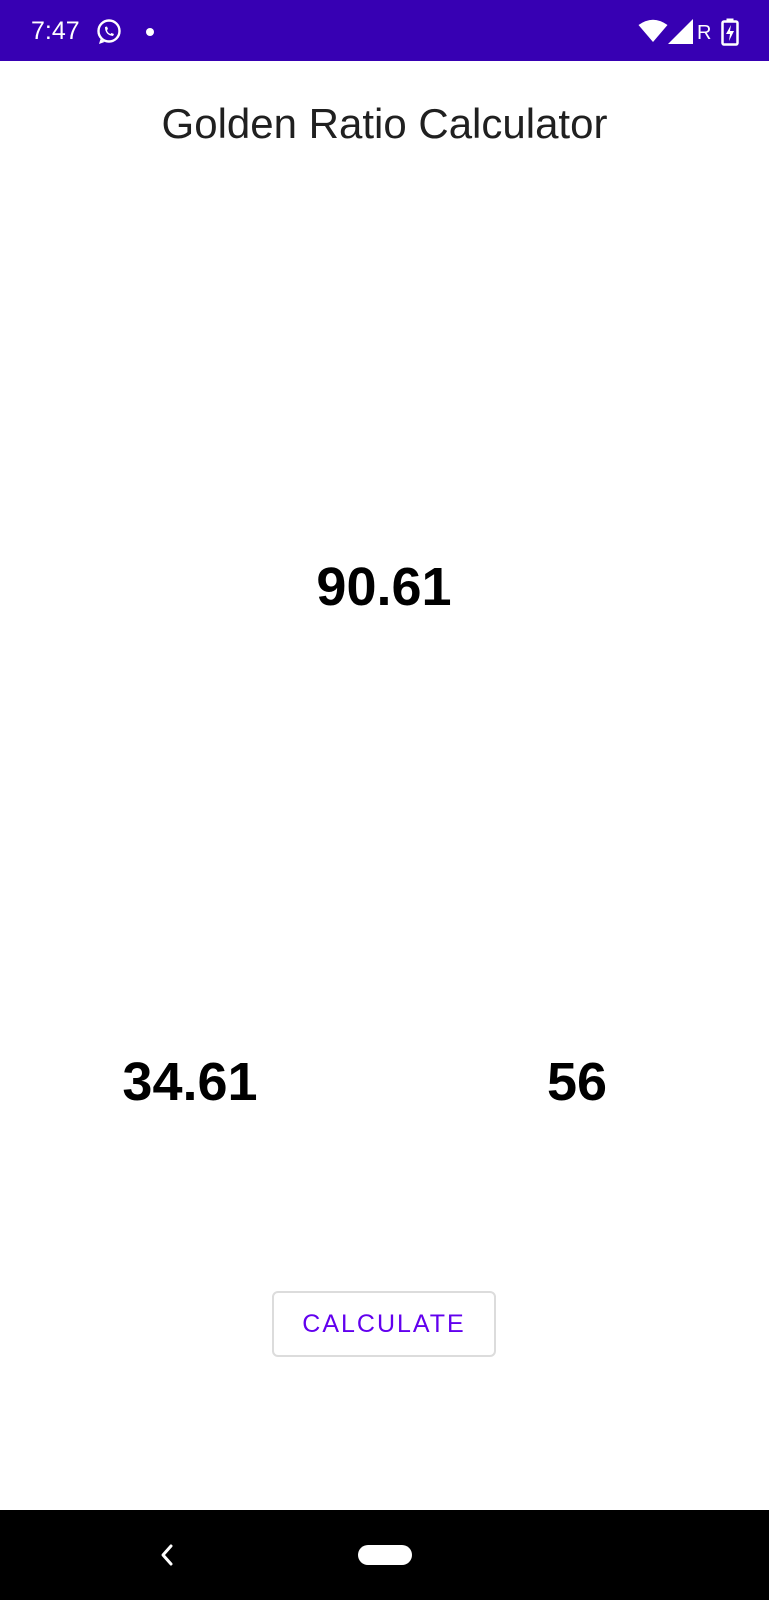 The width and height of the screenshot is (769, 1600). Describe the element at coordinates (55, 31) in the screenshot. I see `status-time: 7:47` at that location.